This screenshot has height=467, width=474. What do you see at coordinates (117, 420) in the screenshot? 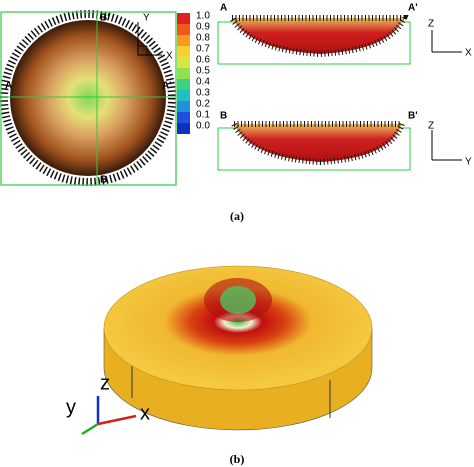
I see `axis-x` at bounding box center [117, 420].